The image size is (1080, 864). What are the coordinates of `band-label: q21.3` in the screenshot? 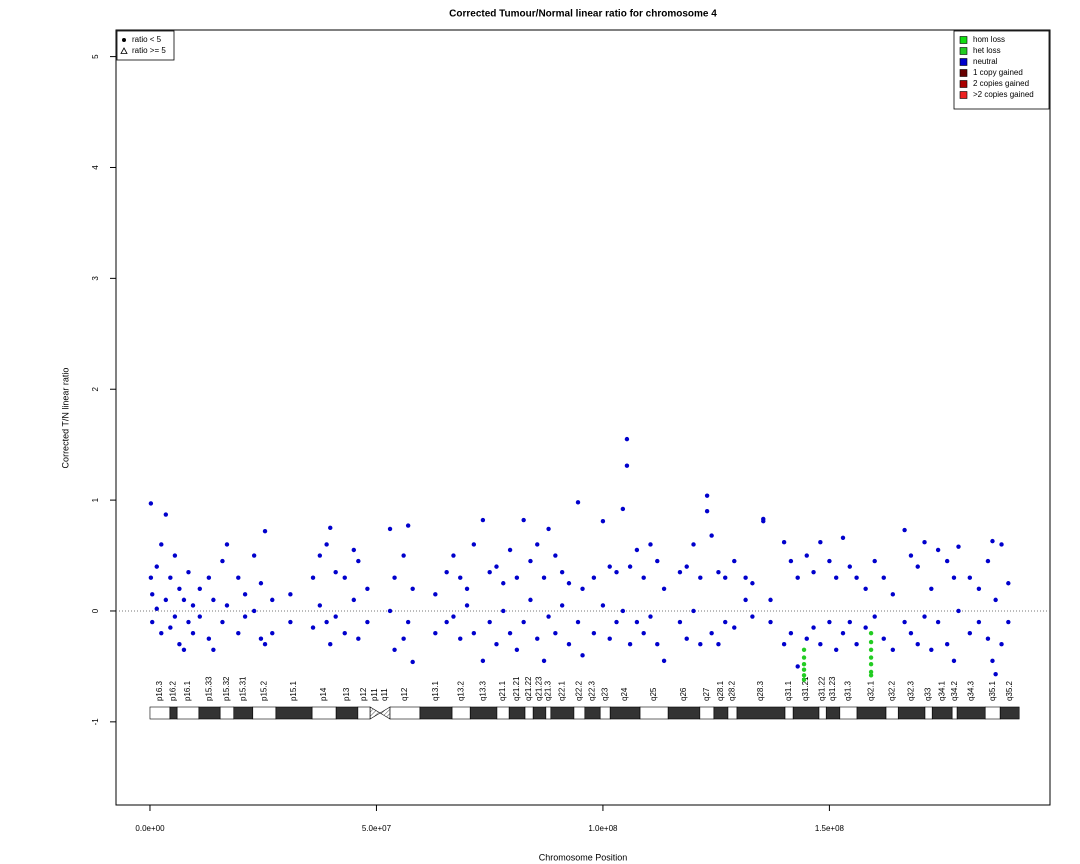 It's located at (547, 690).